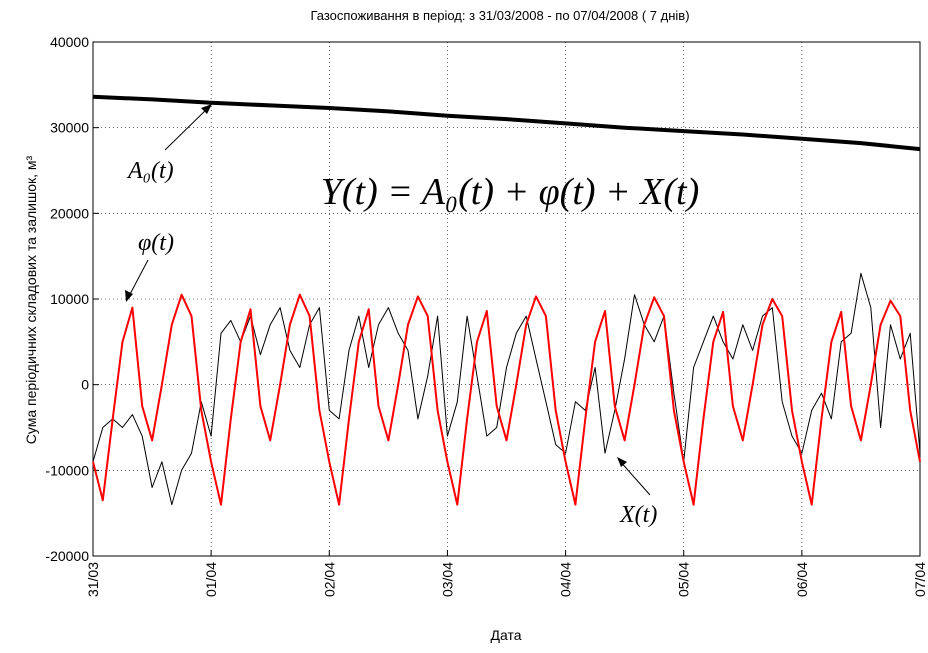 This screenshot has width=928, height=653. Describe the element at coordinates (684, 579) in the screenshot. I see `x-tick-label: 05/04` at that location.